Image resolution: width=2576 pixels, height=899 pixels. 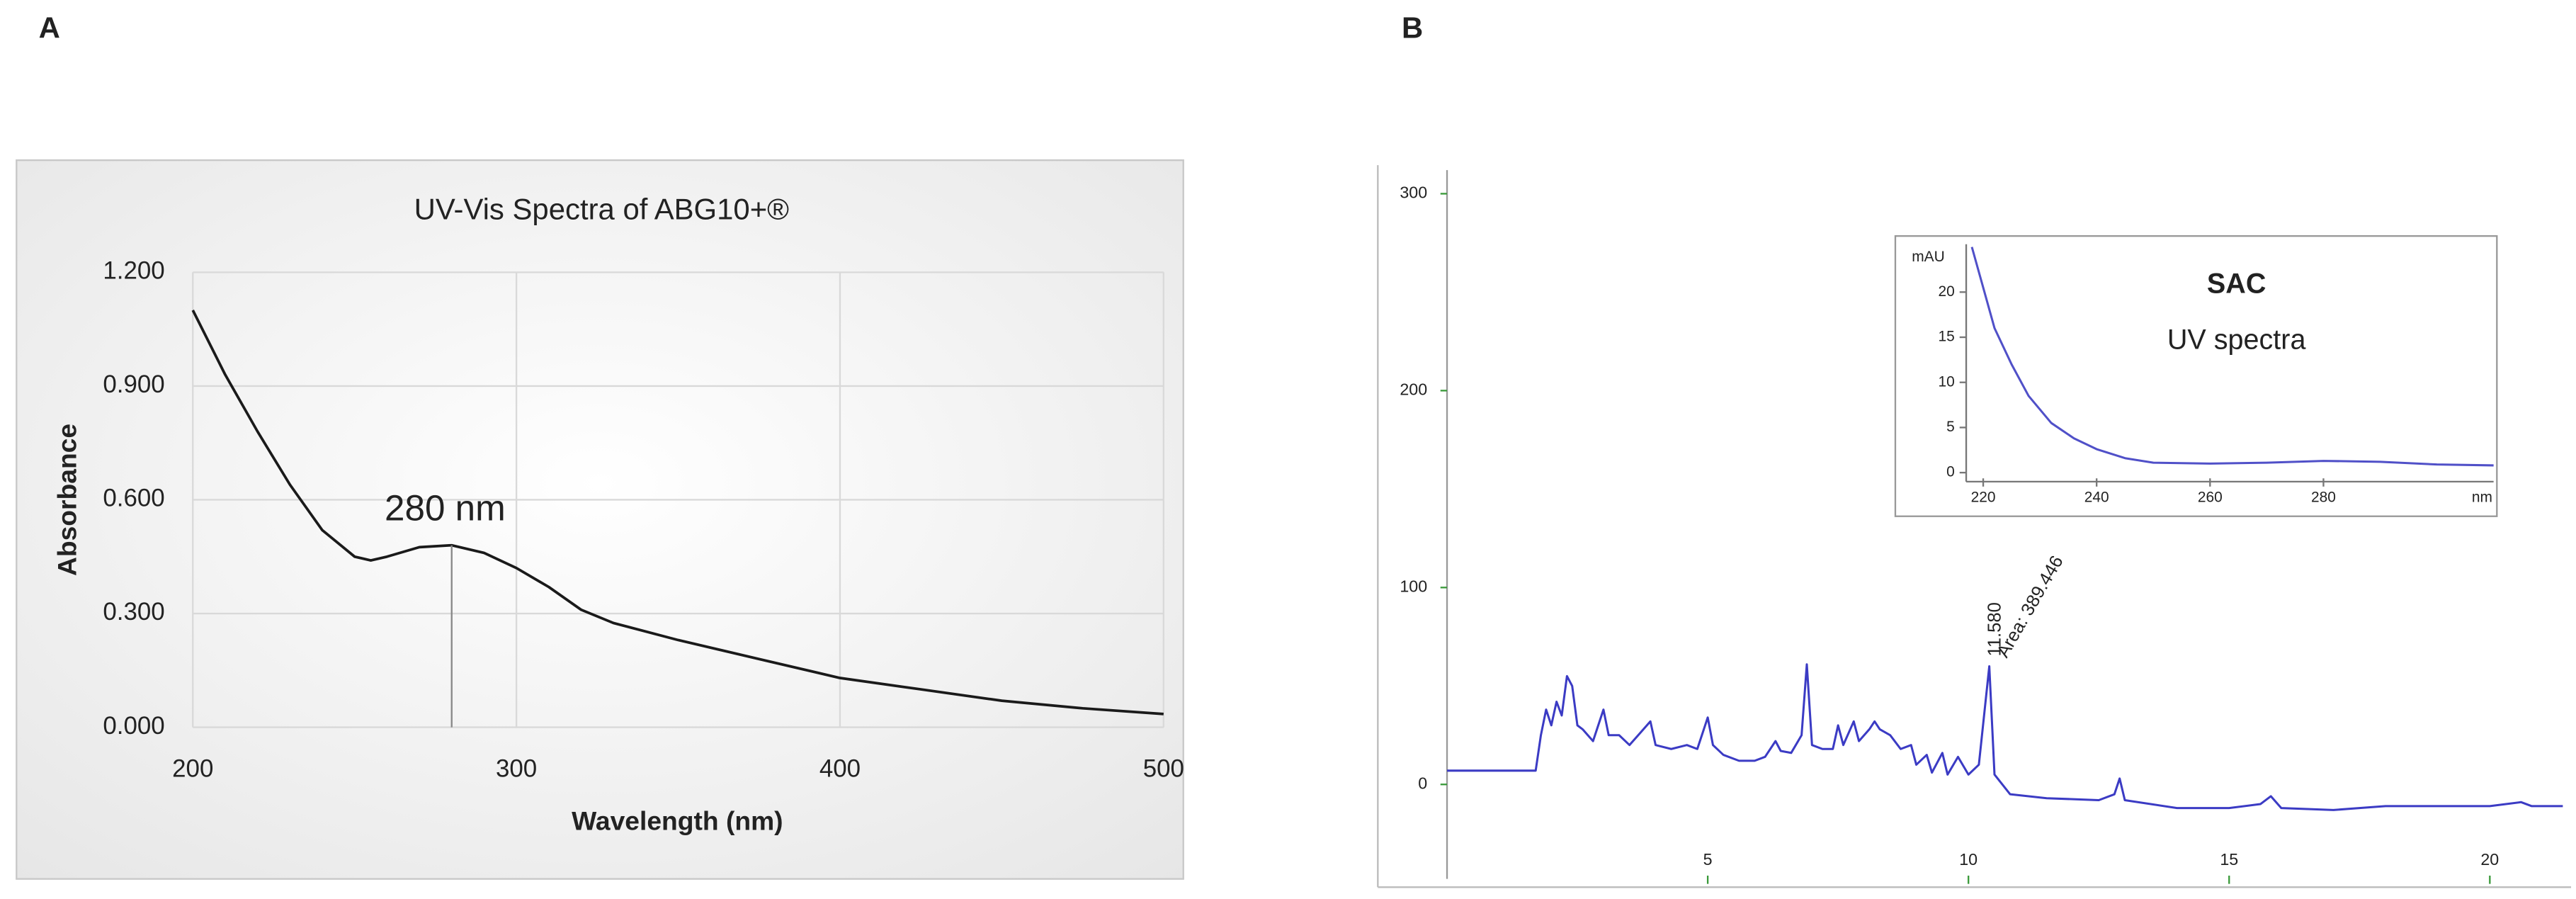 What do you see at coordinates (1995, 629) in the screenshot?
I see `peak-annotation: 11.580` at bounding box center [1995, 629].